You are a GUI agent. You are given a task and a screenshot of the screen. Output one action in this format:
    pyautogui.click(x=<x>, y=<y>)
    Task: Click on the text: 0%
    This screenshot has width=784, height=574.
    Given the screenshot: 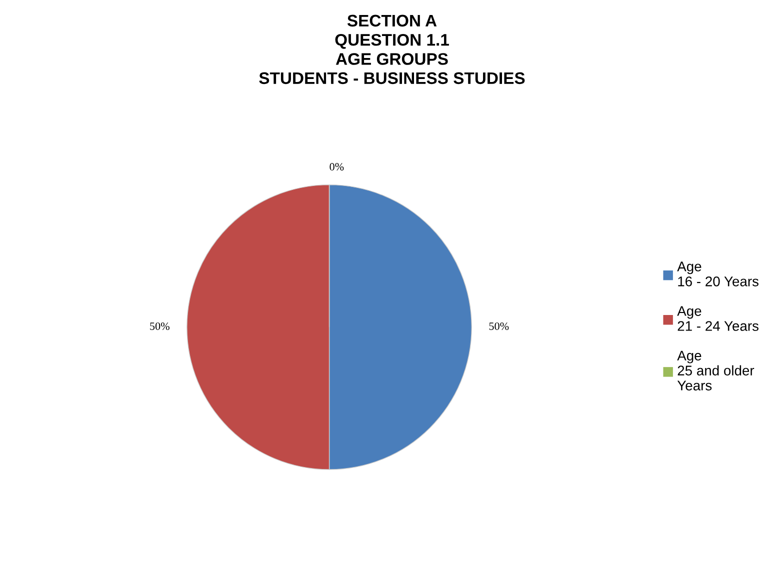 What is the action you would take?
    pyautogui.click(x=337, y=167)
    